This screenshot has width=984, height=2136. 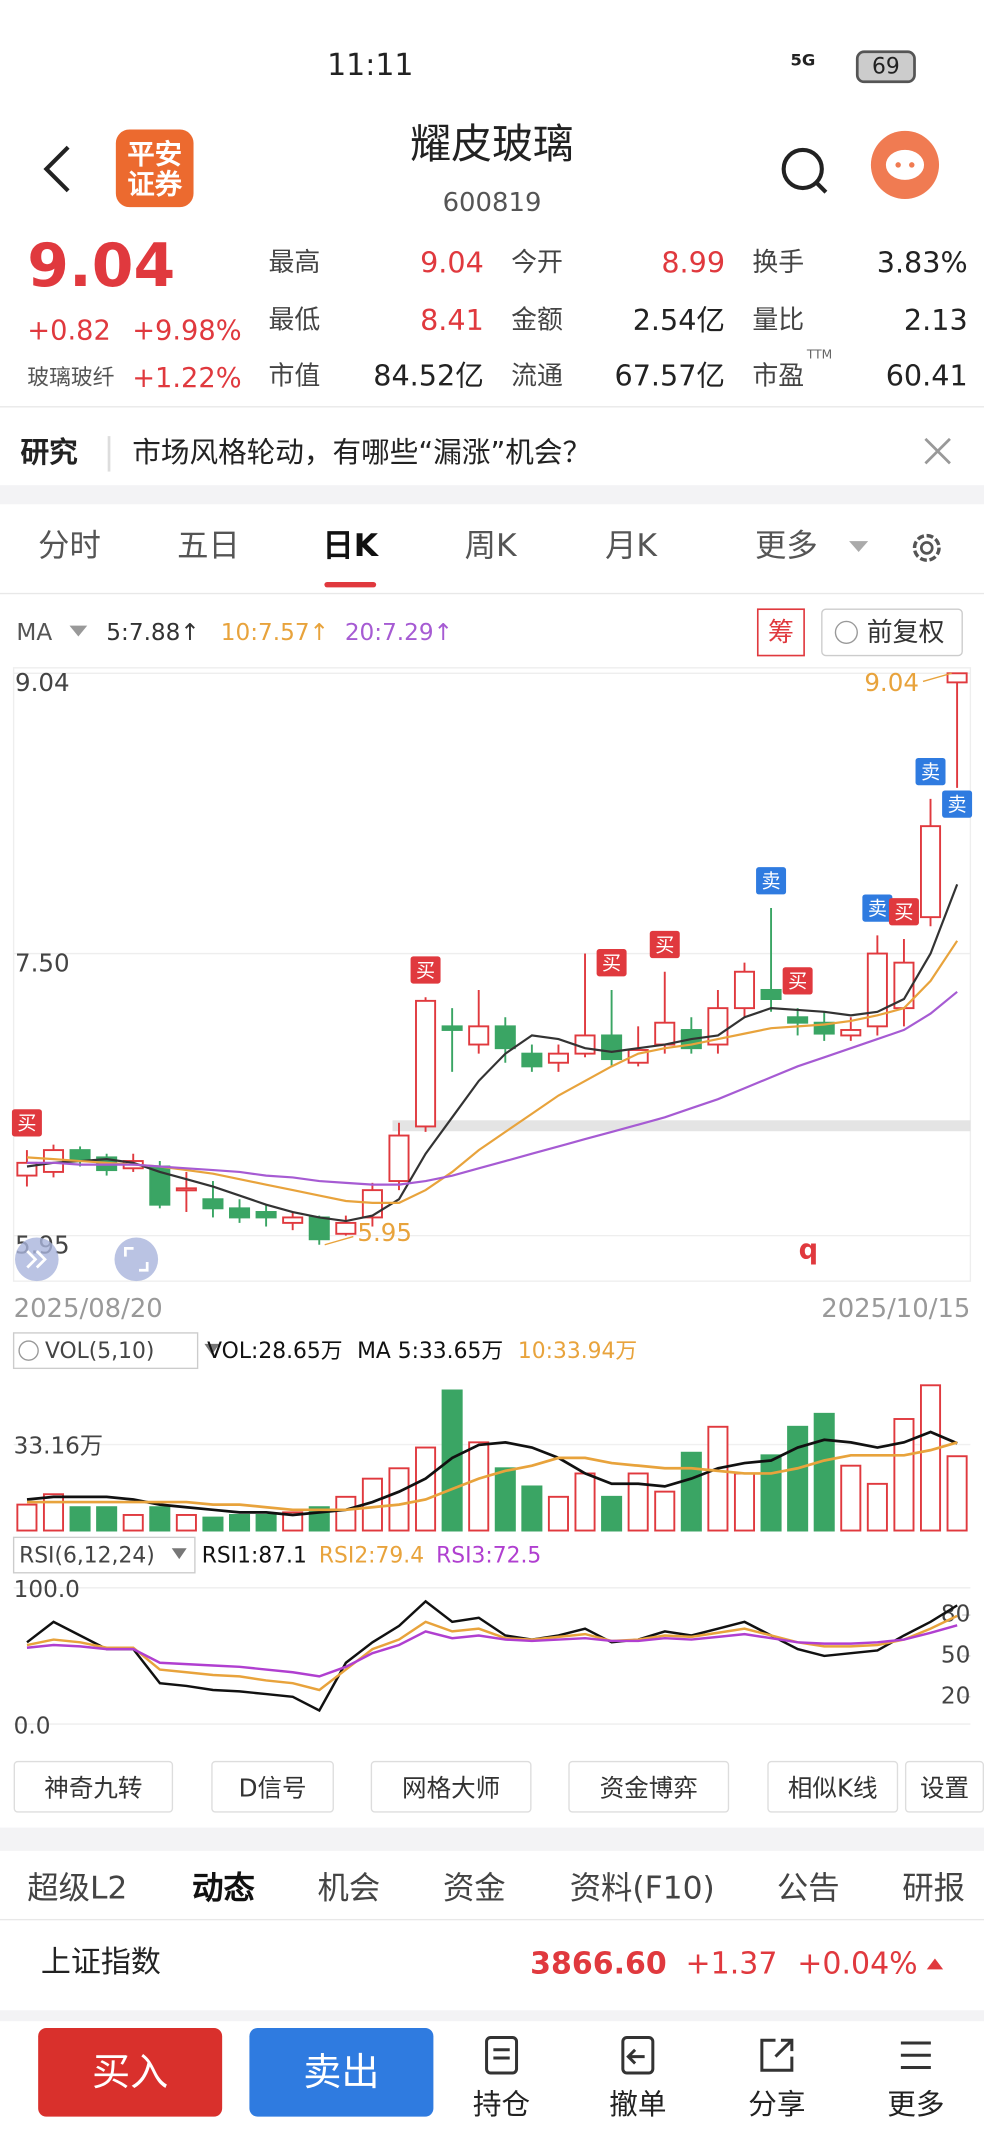 I want to click on chip-label: 筹, so click(x=781, y=633).